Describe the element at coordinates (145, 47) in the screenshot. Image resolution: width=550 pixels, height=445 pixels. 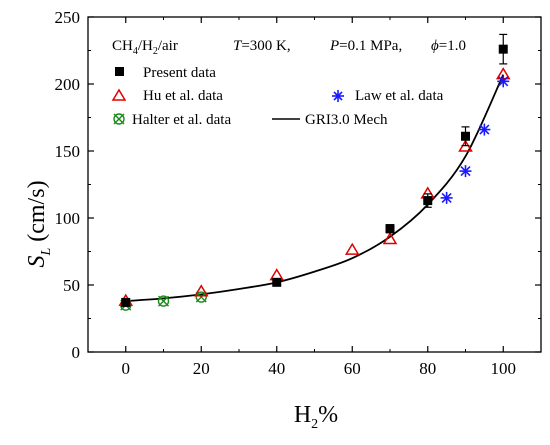
I see `conditions-annotation: CH4/H2/air` at that location.